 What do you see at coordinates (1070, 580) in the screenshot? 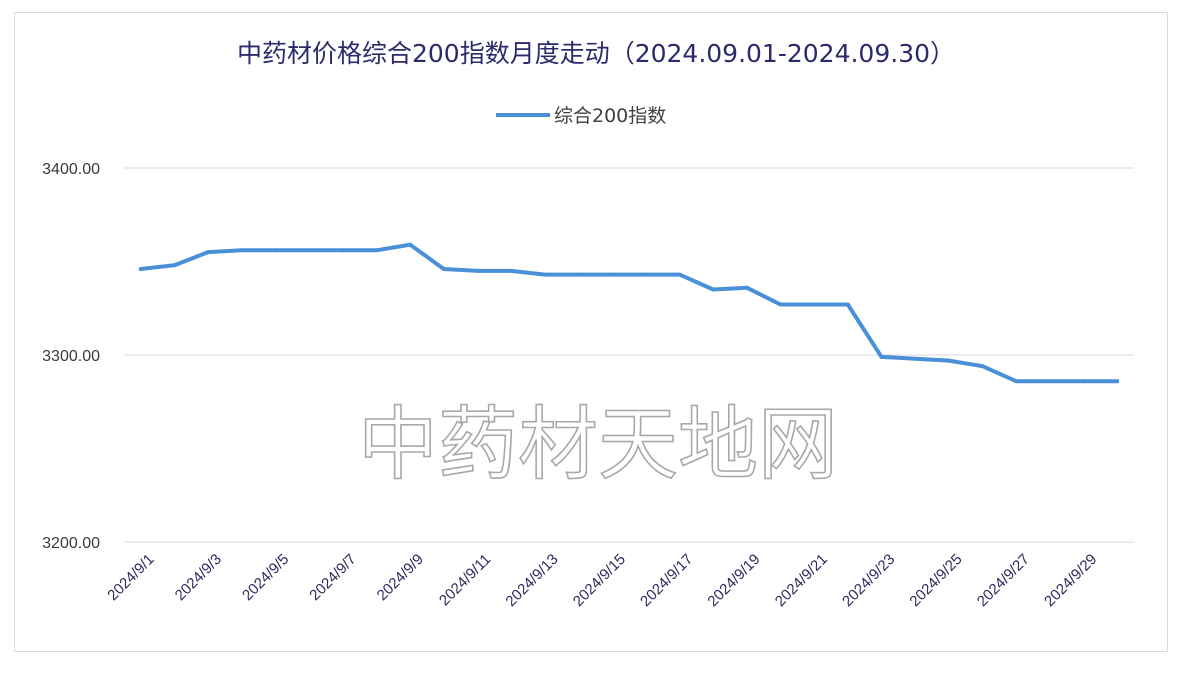
I see `x-tick-label: 2024/9/29` at bounding box center [1070, 580].